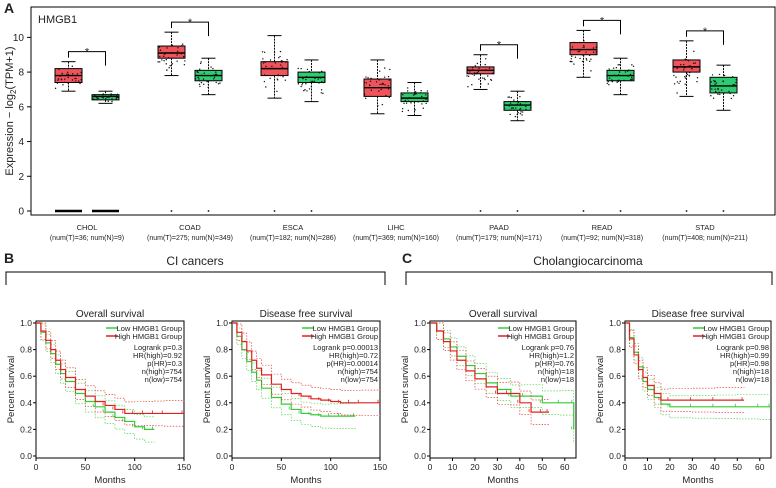  Describe the element at coordinates (345, 328) in the screenshot. I see `km-legend-label: Low HMGB1 Group` at that location.